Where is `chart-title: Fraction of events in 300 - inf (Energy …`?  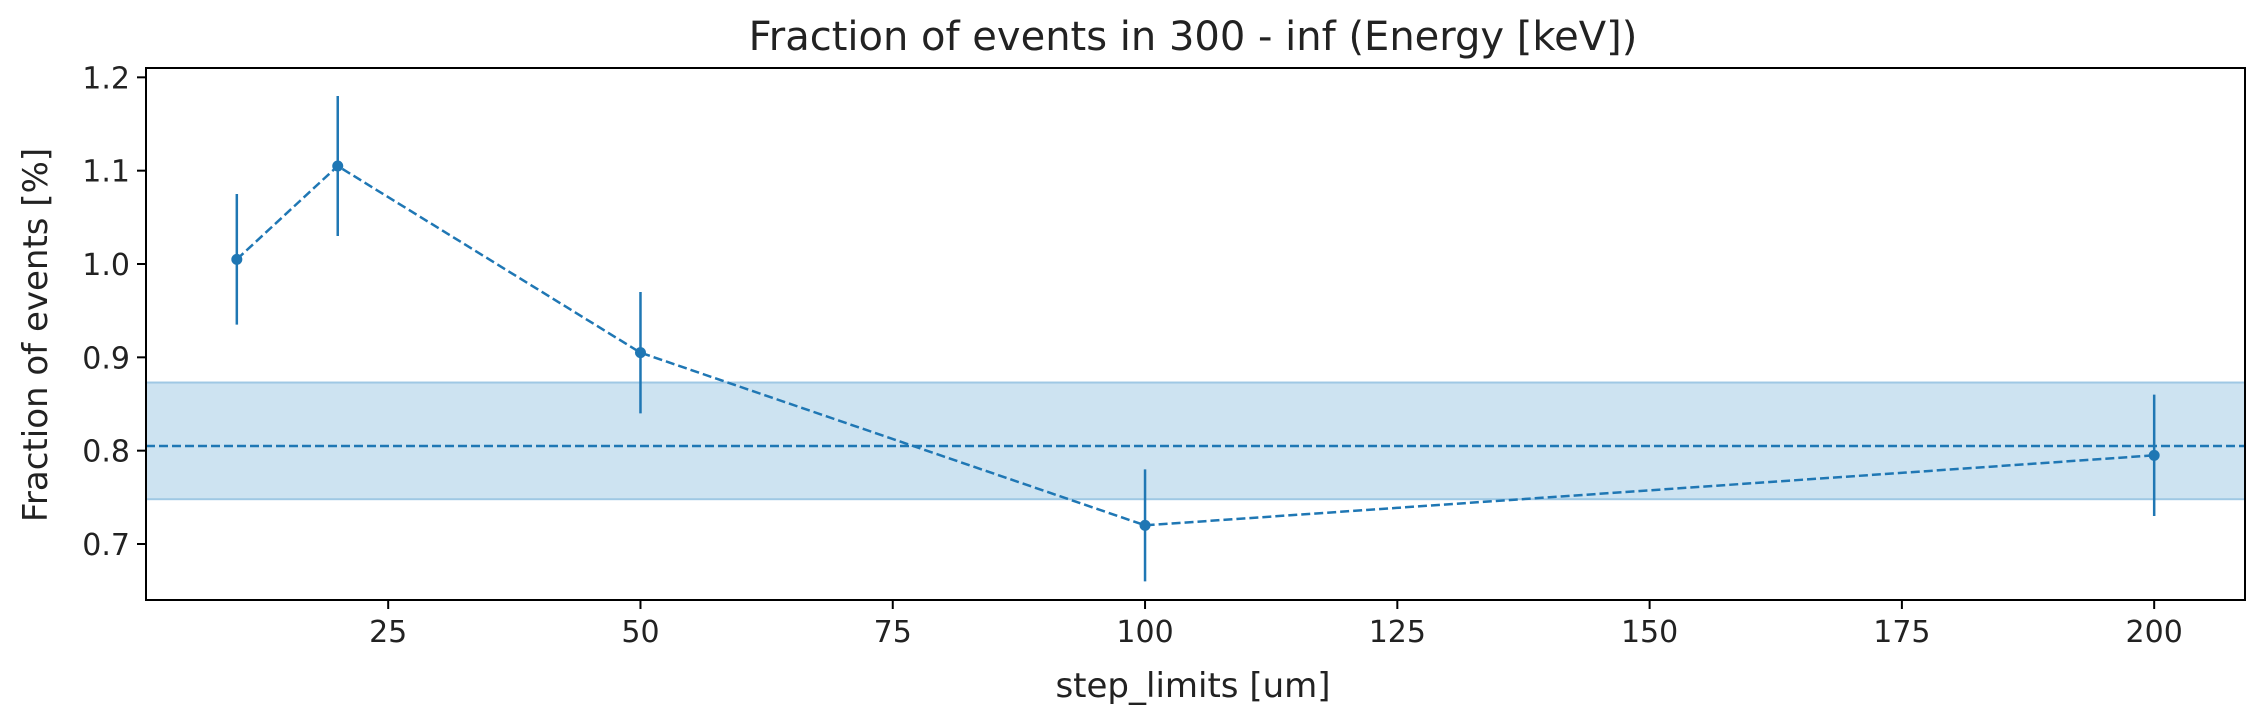 chart-title: Fraction of events in 300 - inf (Energy … is located at coordinates (1193, 37).